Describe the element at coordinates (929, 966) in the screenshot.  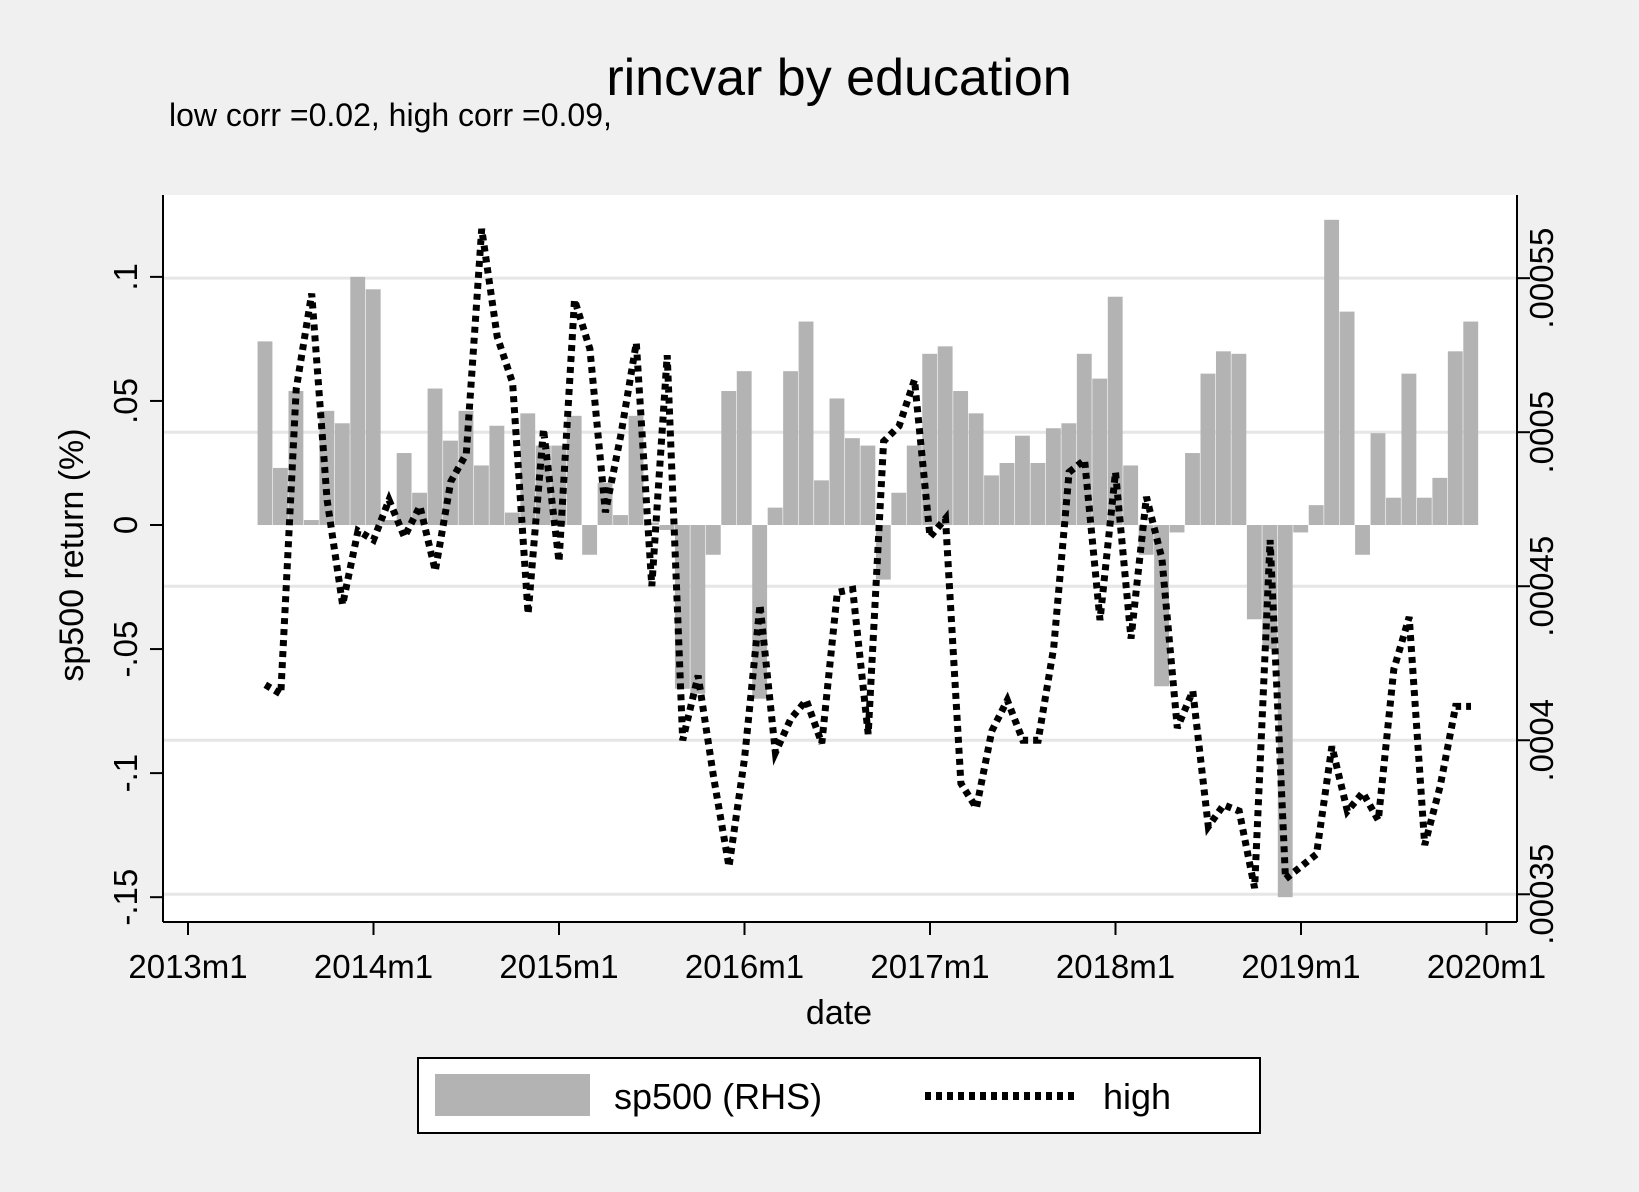
I see `x-tick-label: 2017m1` at that location.